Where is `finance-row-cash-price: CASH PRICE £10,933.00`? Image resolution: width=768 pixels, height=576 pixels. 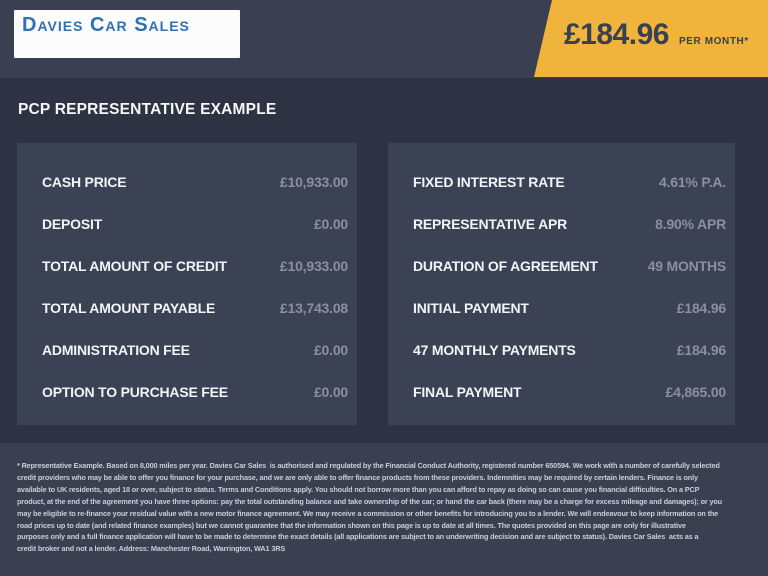 finance-row-cash-price: CASH PRICE £10,933.00 is located at coordinates (195, 182).